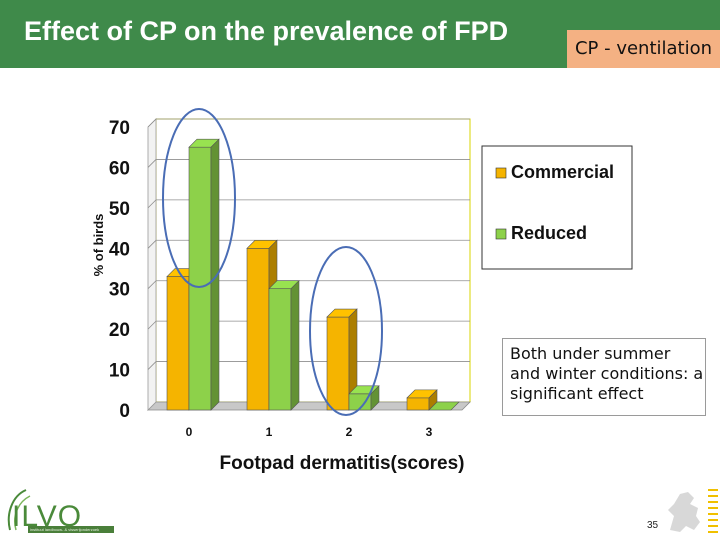 Image resolution: width=720 pixels, height=540 pixels. Describe the element at coordinates (501, 173) in the screenshot. I see `legend-swatch-commercial` at that location.